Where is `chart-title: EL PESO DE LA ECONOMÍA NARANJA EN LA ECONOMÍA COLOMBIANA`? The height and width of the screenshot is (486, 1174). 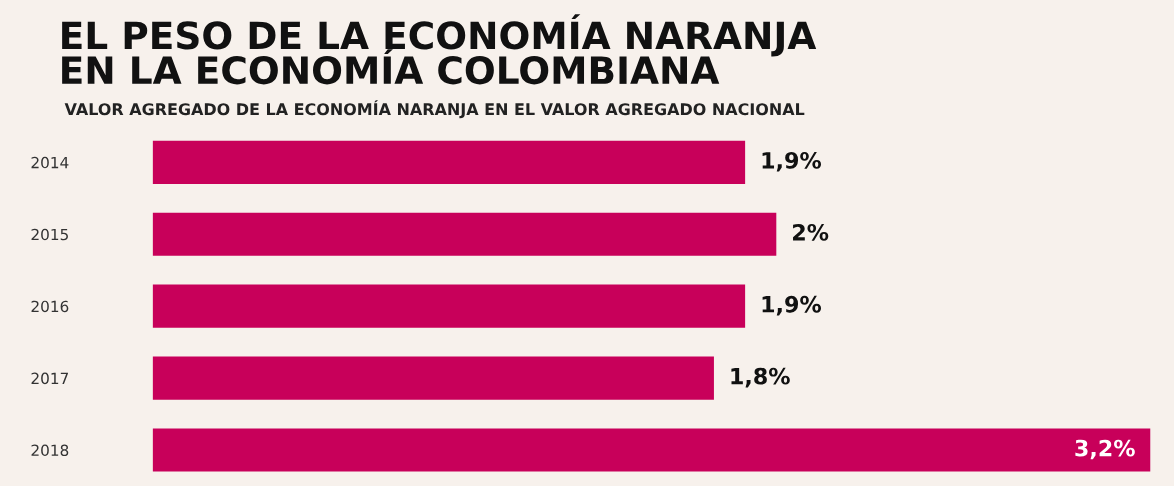 chart-title: EL PESO DE LA ECONOMÍA NARANJA EN LA ECONOMÍA COLOMBIANA is located at coordinates (439, 49).